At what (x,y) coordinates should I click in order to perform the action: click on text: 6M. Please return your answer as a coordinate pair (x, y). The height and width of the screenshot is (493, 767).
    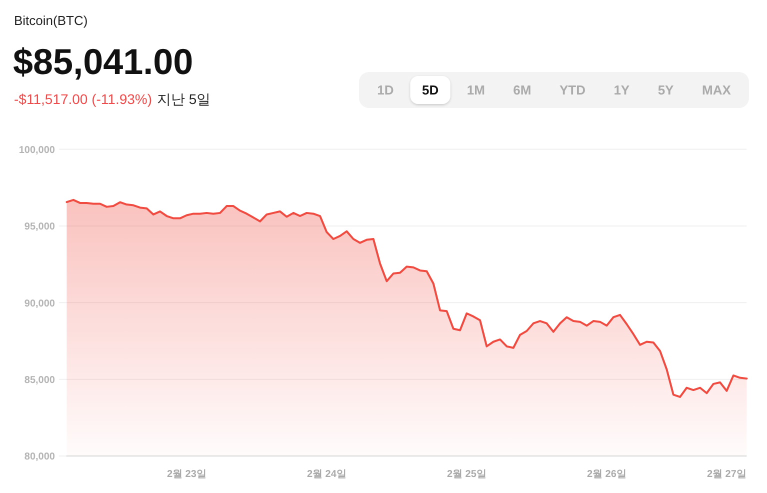
    Looking at the image, I should click on (522, 90).